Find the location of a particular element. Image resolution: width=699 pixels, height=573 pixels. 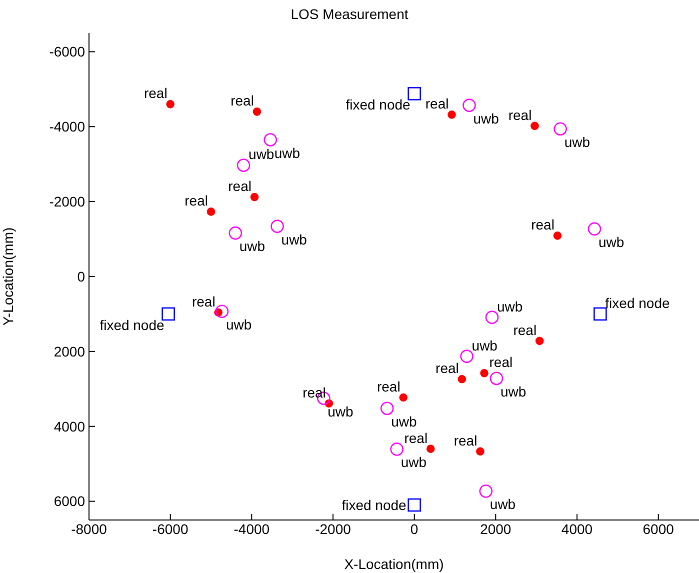

y-tick-label: 0 is located at coordinates (81, 276).